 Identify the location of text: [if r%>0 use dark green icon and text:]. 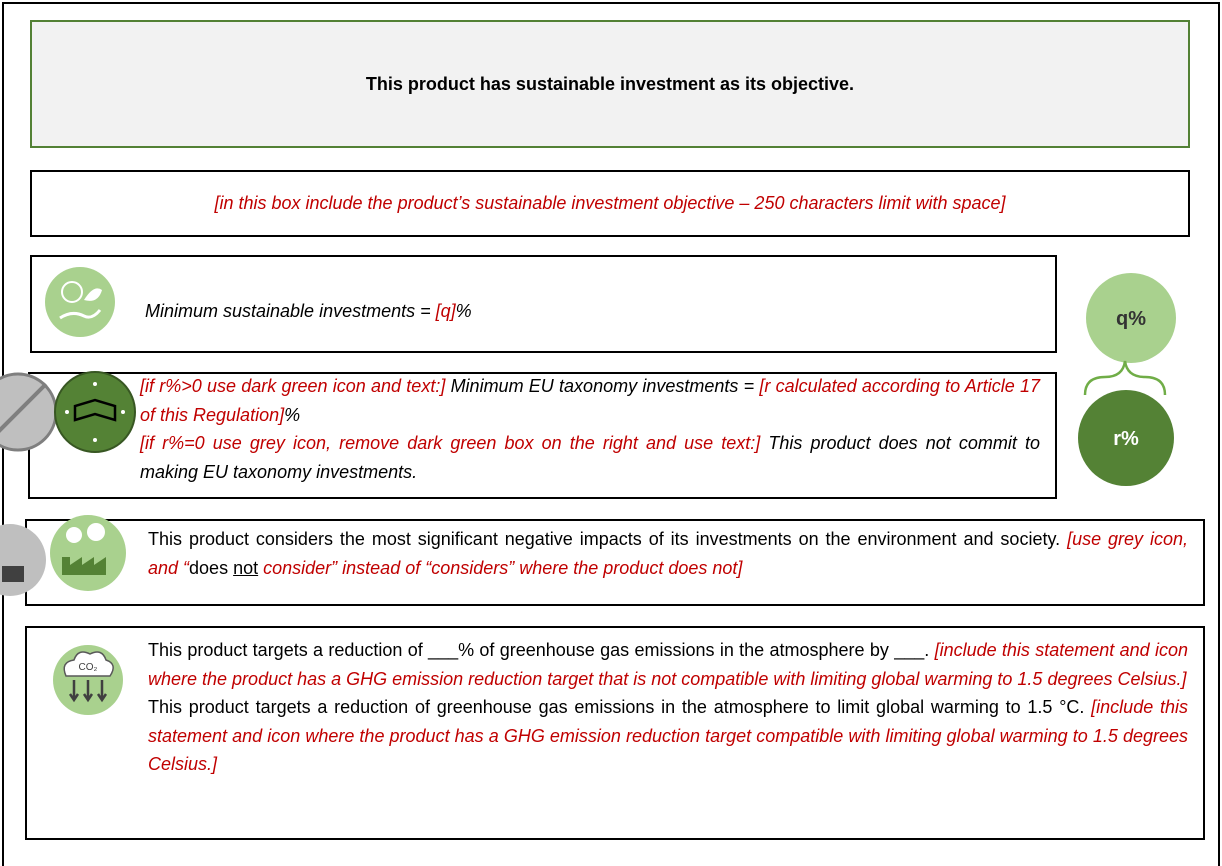
(293, 386).